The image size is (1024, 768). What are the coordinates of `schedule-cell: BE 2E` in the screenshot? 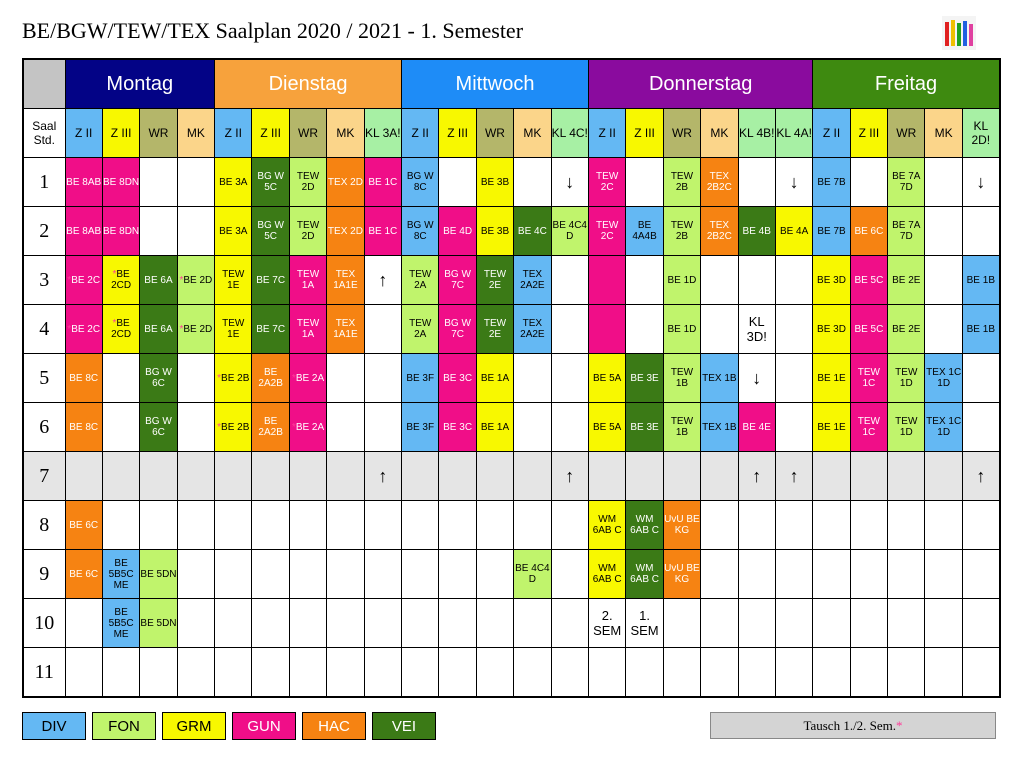 It's located at (906, 329).